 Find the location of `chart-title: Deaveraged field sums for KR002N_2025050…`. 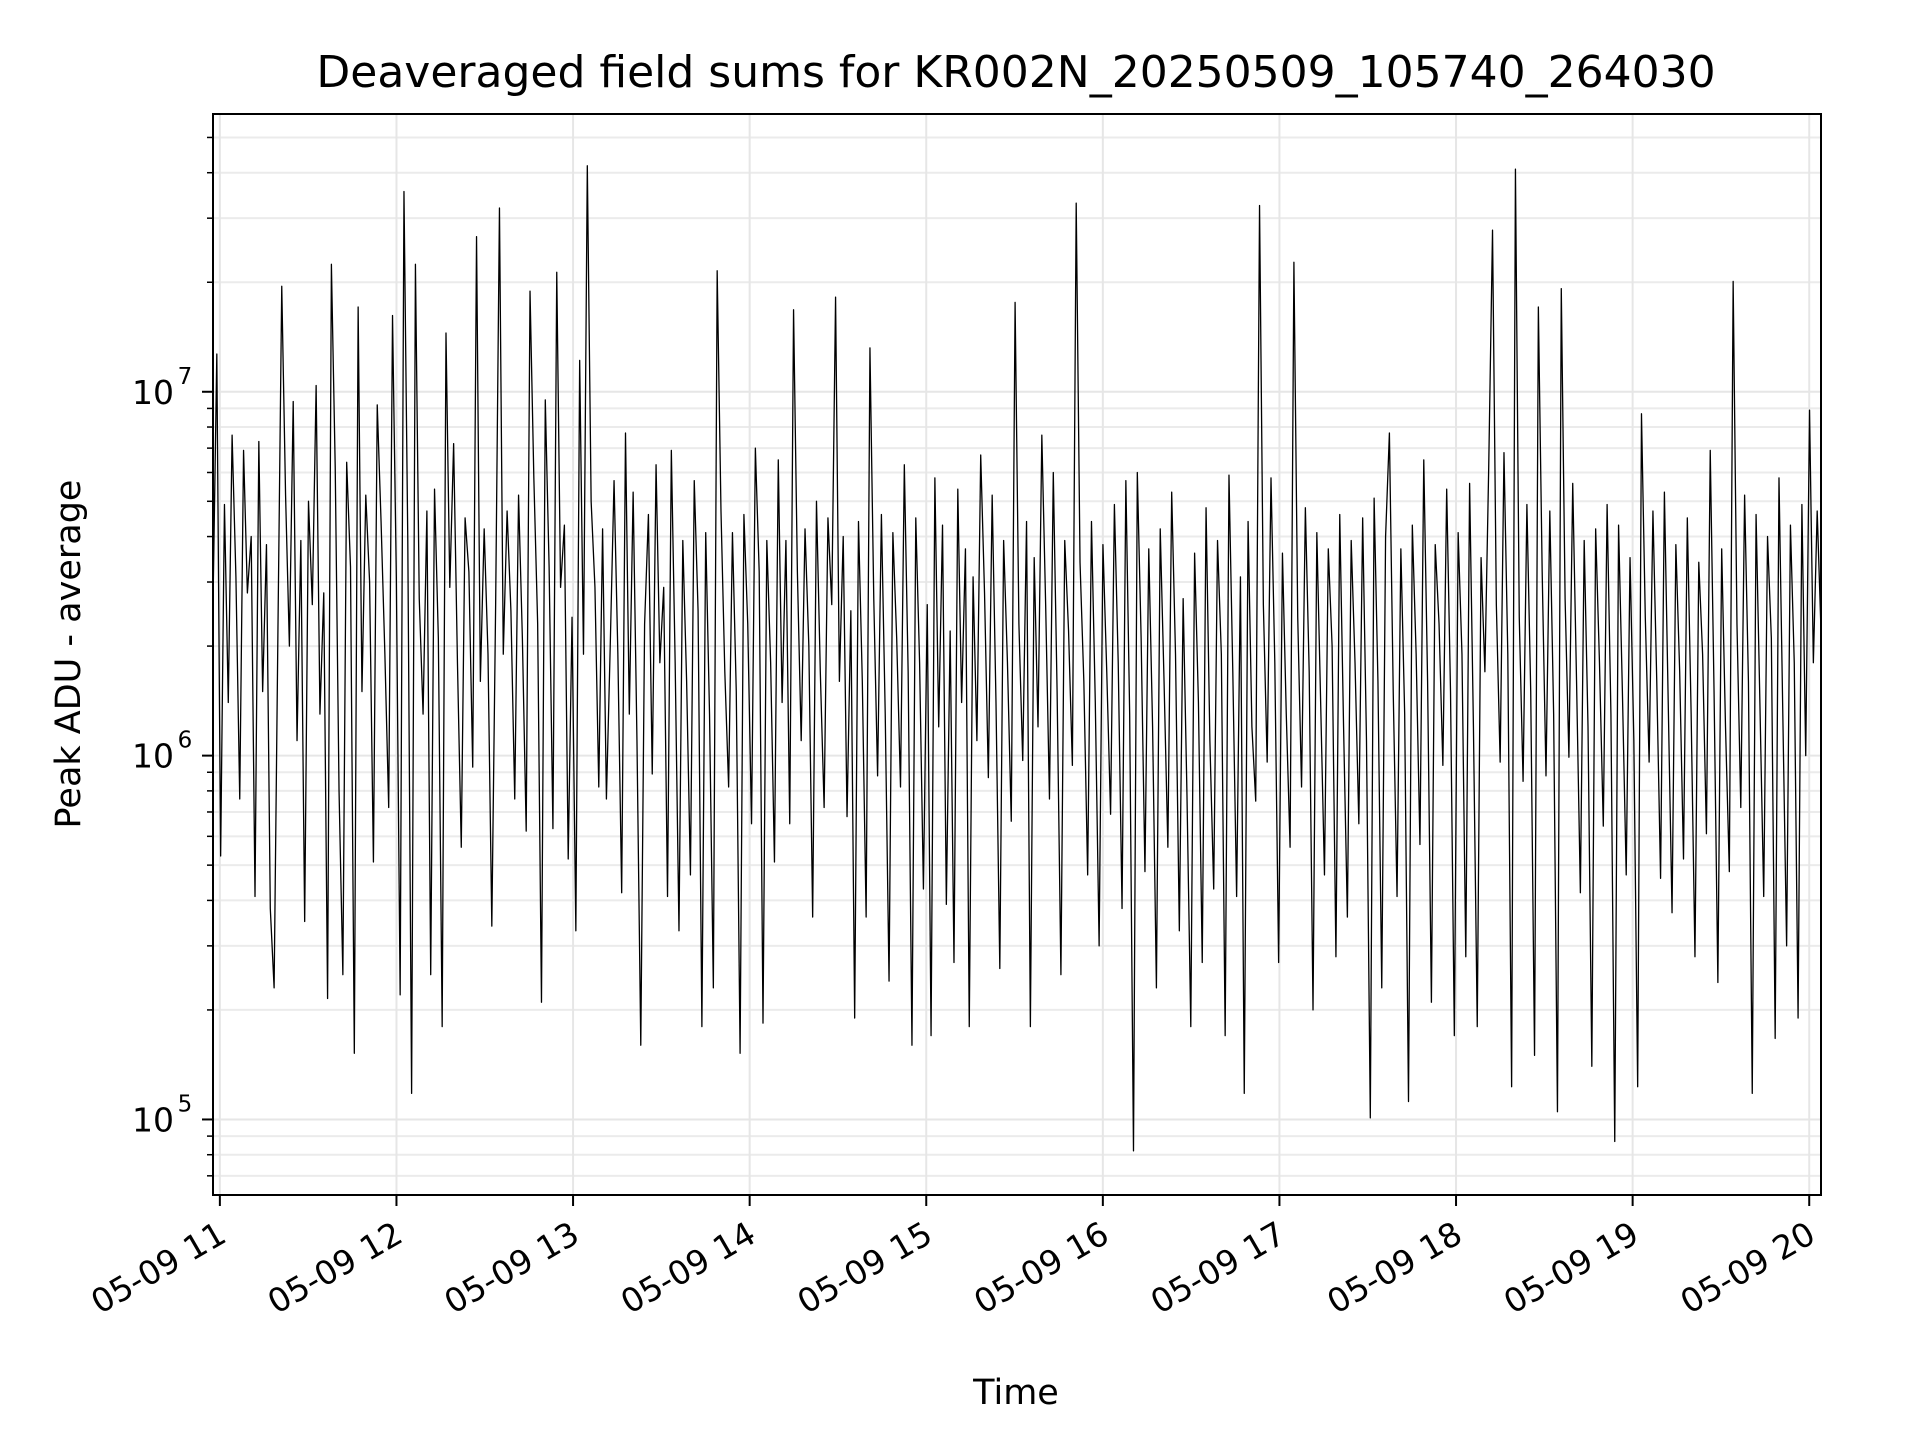

chart-title: Deaveraged field sums for KR002N_2025050… is located at coordinates (1015, 72).